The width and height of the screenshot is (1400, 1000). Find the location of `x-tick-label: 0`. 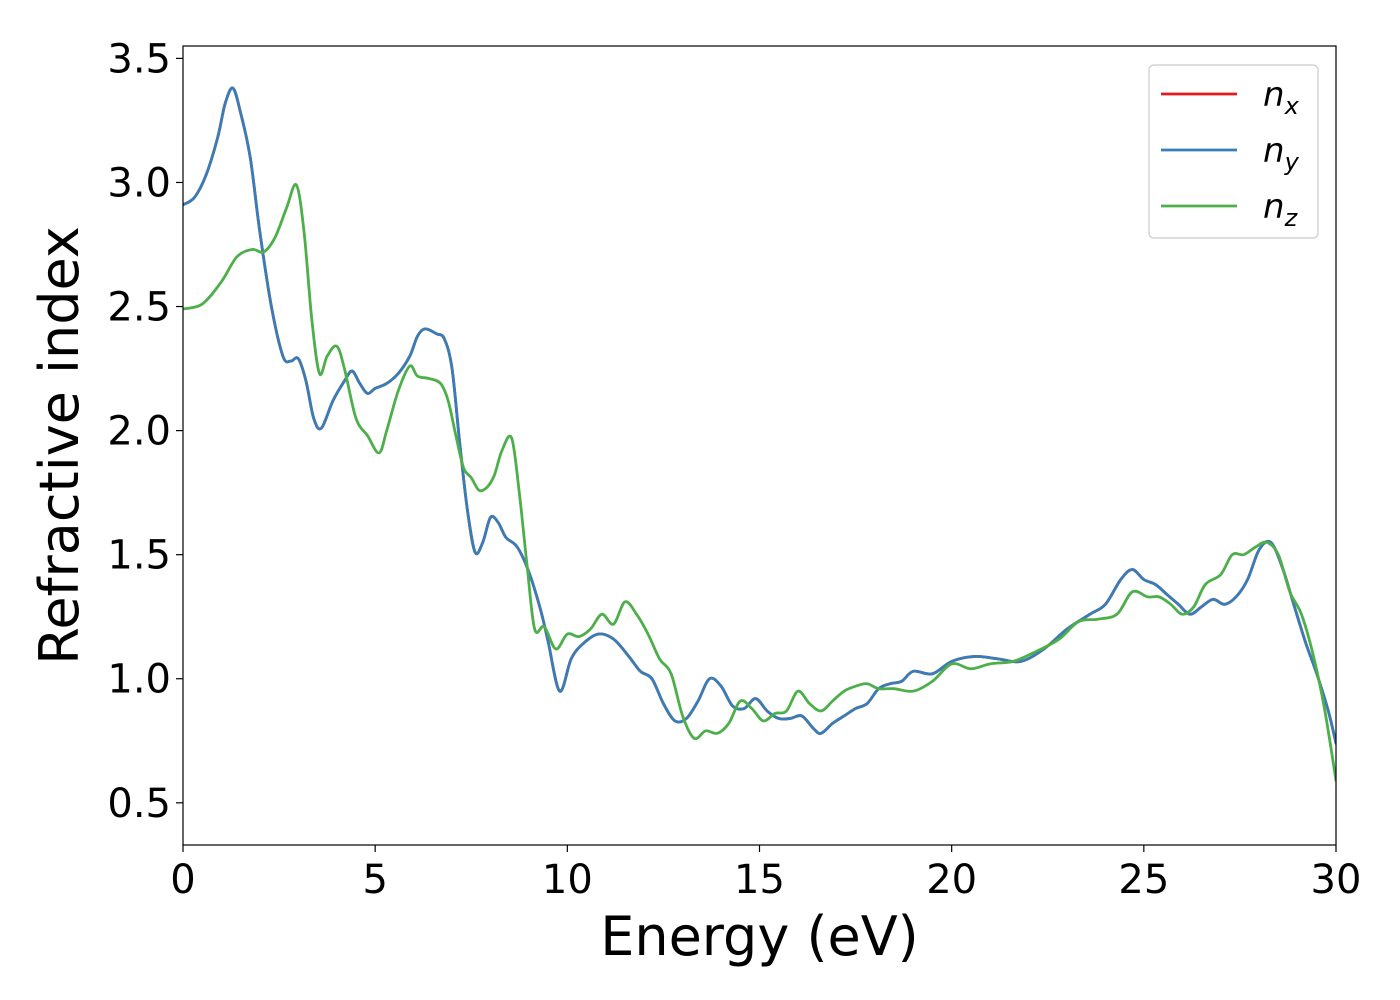

x-tick-label: 0 is located at coordinates (182, 880).